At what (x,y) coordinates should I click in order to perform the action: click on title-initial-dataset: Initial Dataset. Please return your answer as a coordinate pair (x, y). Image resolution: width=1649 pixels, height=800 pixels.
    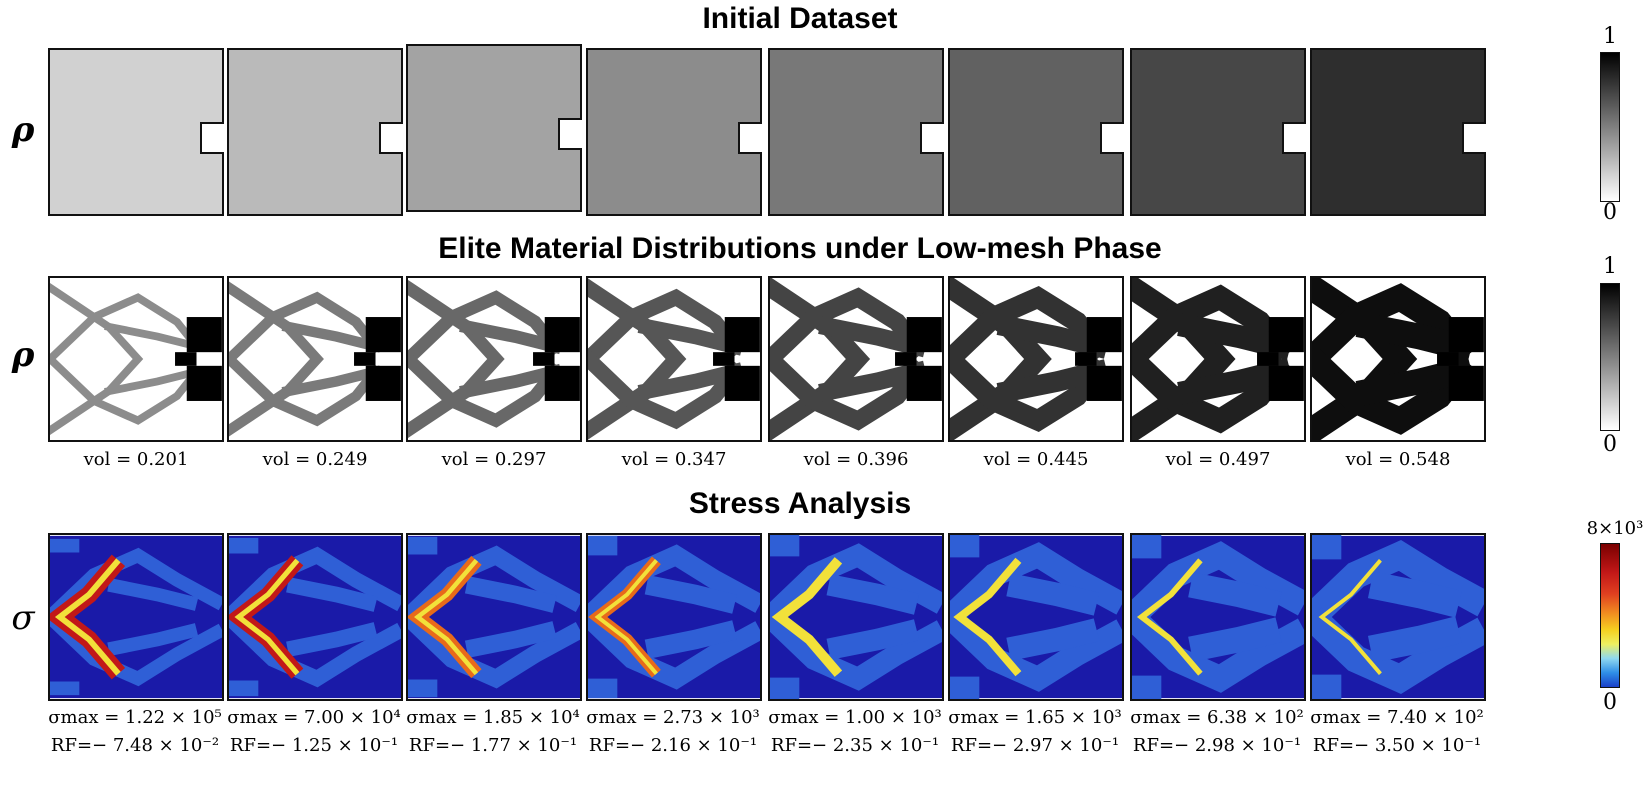
    Looking at the image, I should click on (800, 18).